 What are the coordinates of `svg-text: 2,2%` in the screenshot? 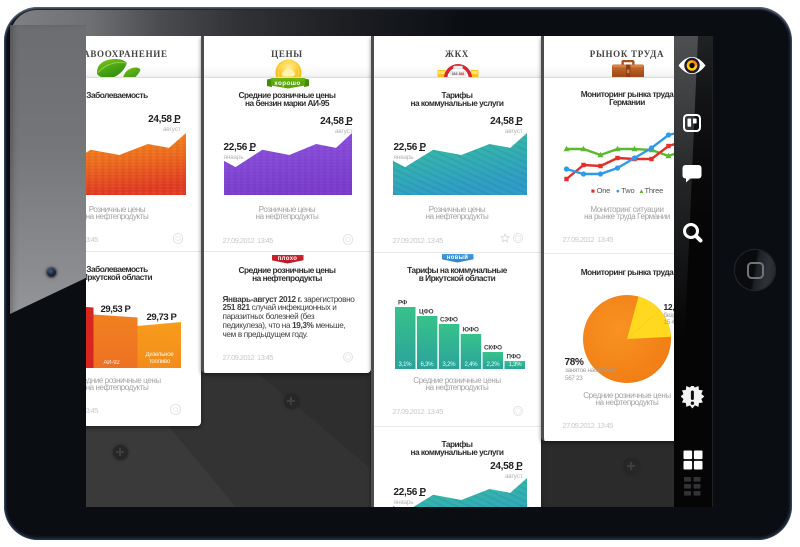 It's located at (493, 365).